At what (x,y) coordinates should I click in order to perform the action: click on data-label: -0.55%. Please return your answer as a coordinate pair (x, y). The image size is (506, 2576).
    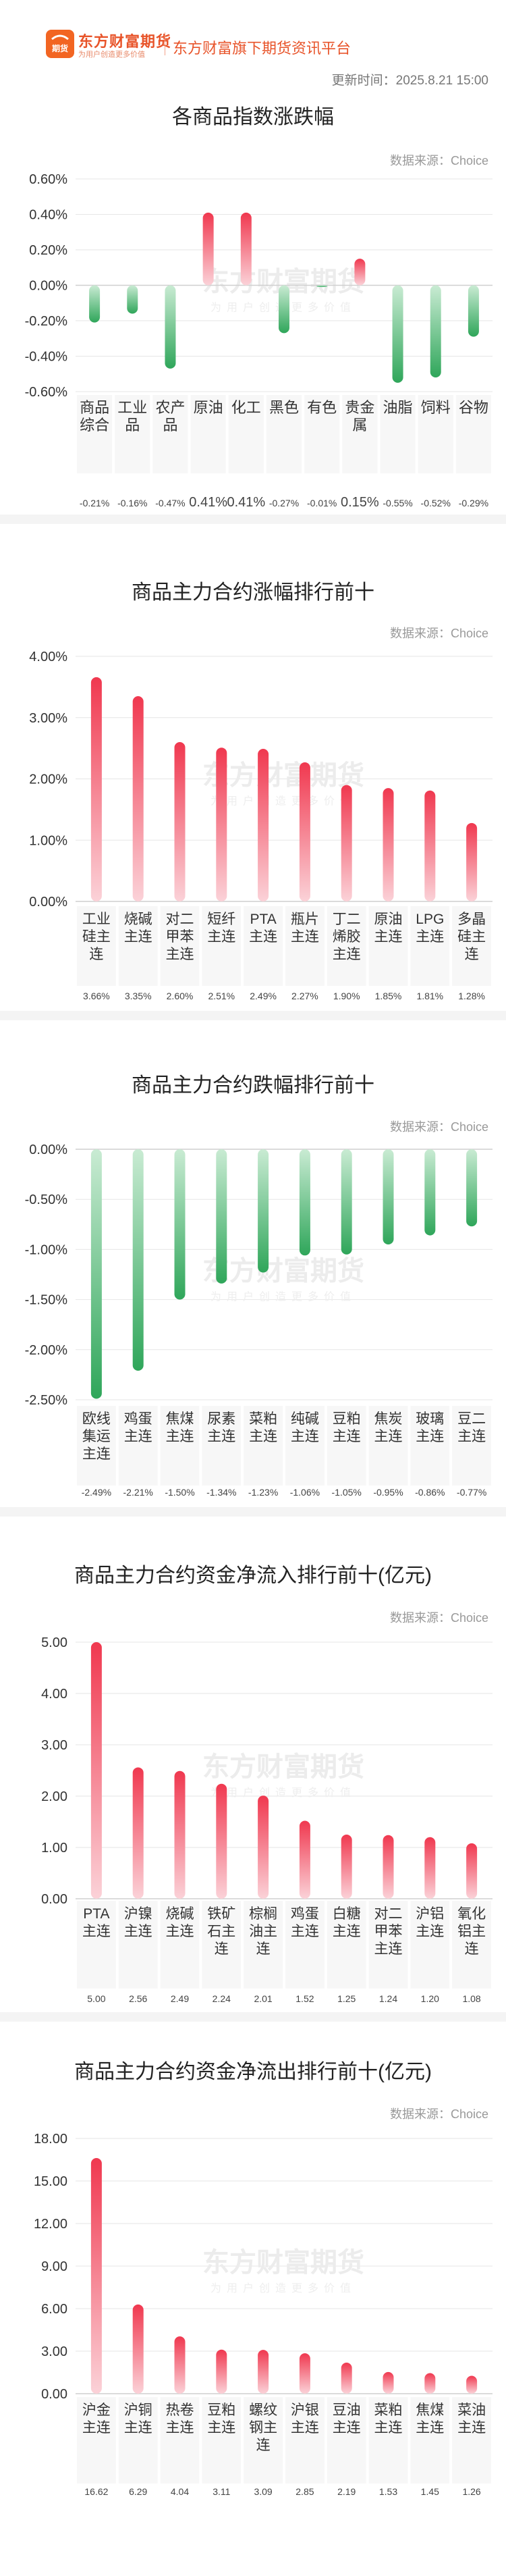
    Looking at the image, I should click on (397, 503).